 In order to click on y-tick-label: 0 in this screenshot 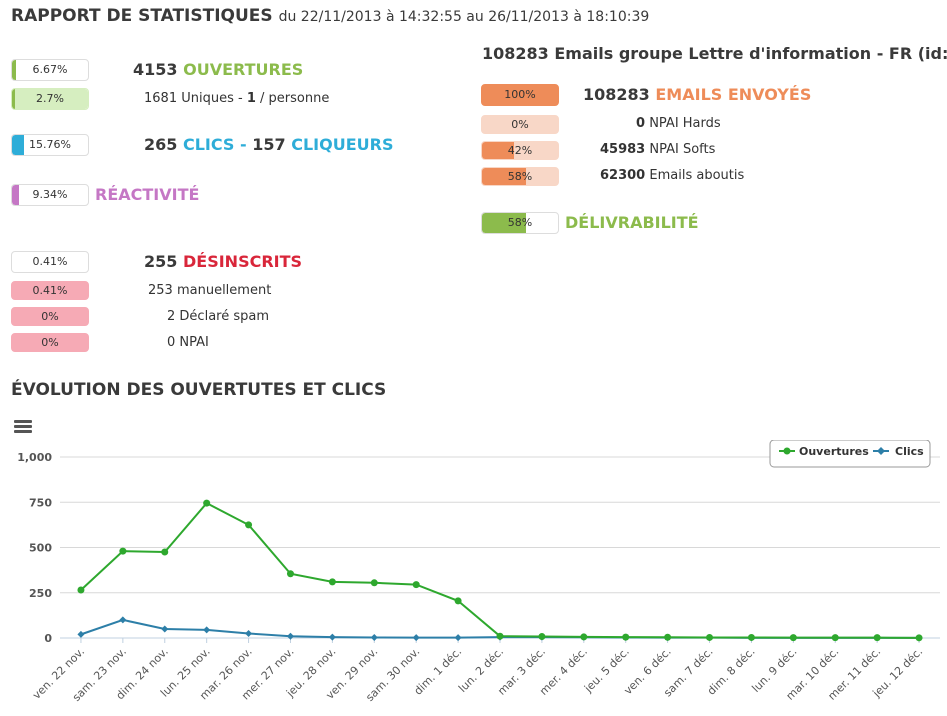, I will do `click(48, 638)`.